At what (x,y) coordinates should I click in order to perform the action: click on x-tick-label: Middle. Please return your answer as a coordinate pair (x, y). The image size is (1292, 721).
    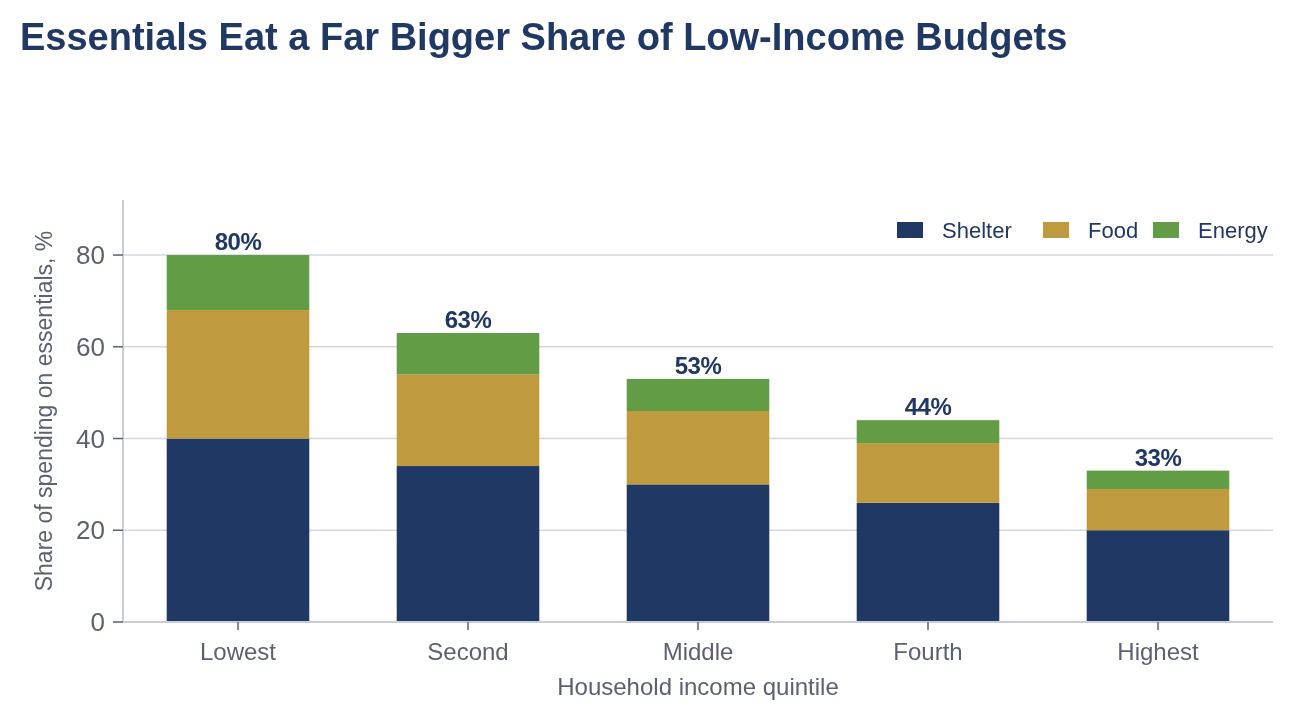
    Looking at the image, I should click on (698, 651).